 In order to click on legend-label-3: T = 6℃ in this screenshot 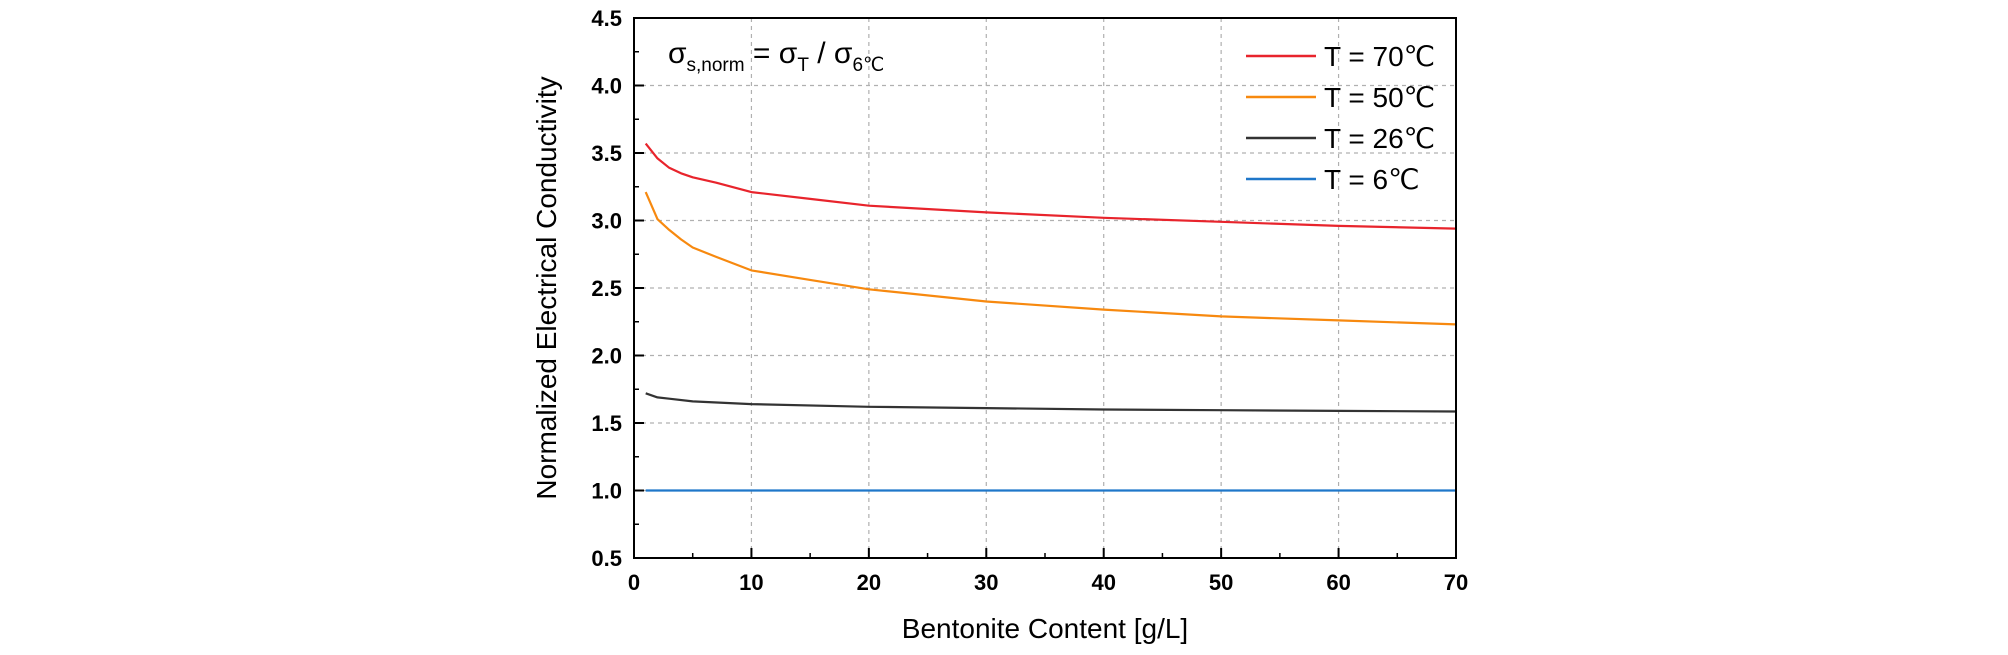, I will do `click(1372, 179)`.